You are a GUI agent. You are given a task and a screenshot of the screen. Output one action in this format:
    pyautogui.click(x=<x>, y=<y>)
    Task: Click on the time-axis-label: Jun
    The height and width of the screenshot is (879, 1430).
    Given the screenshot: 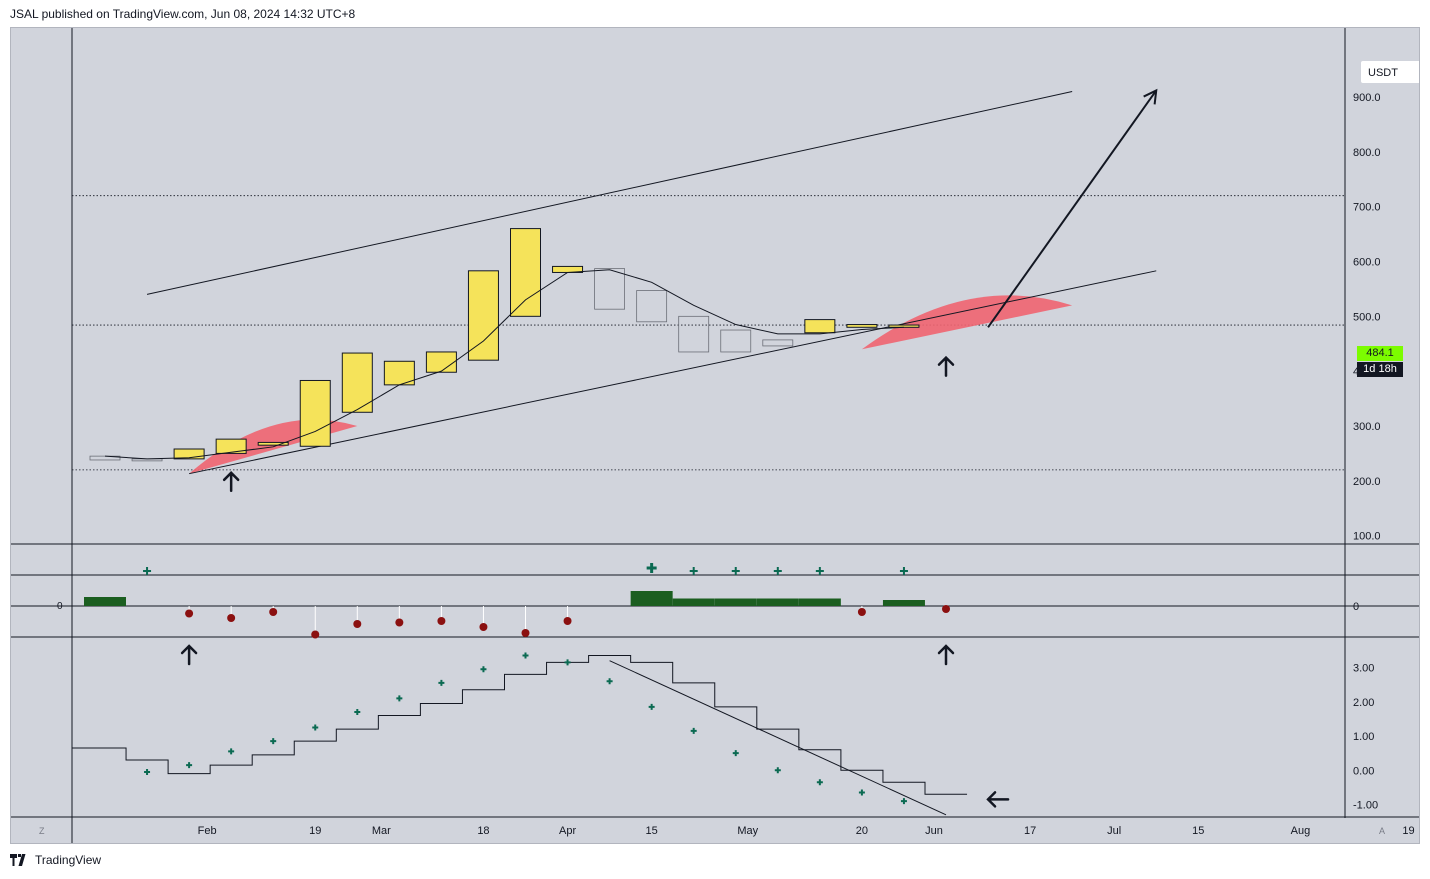 What is the action you would take?
    pyautogui.click(x=934, y=831)
    